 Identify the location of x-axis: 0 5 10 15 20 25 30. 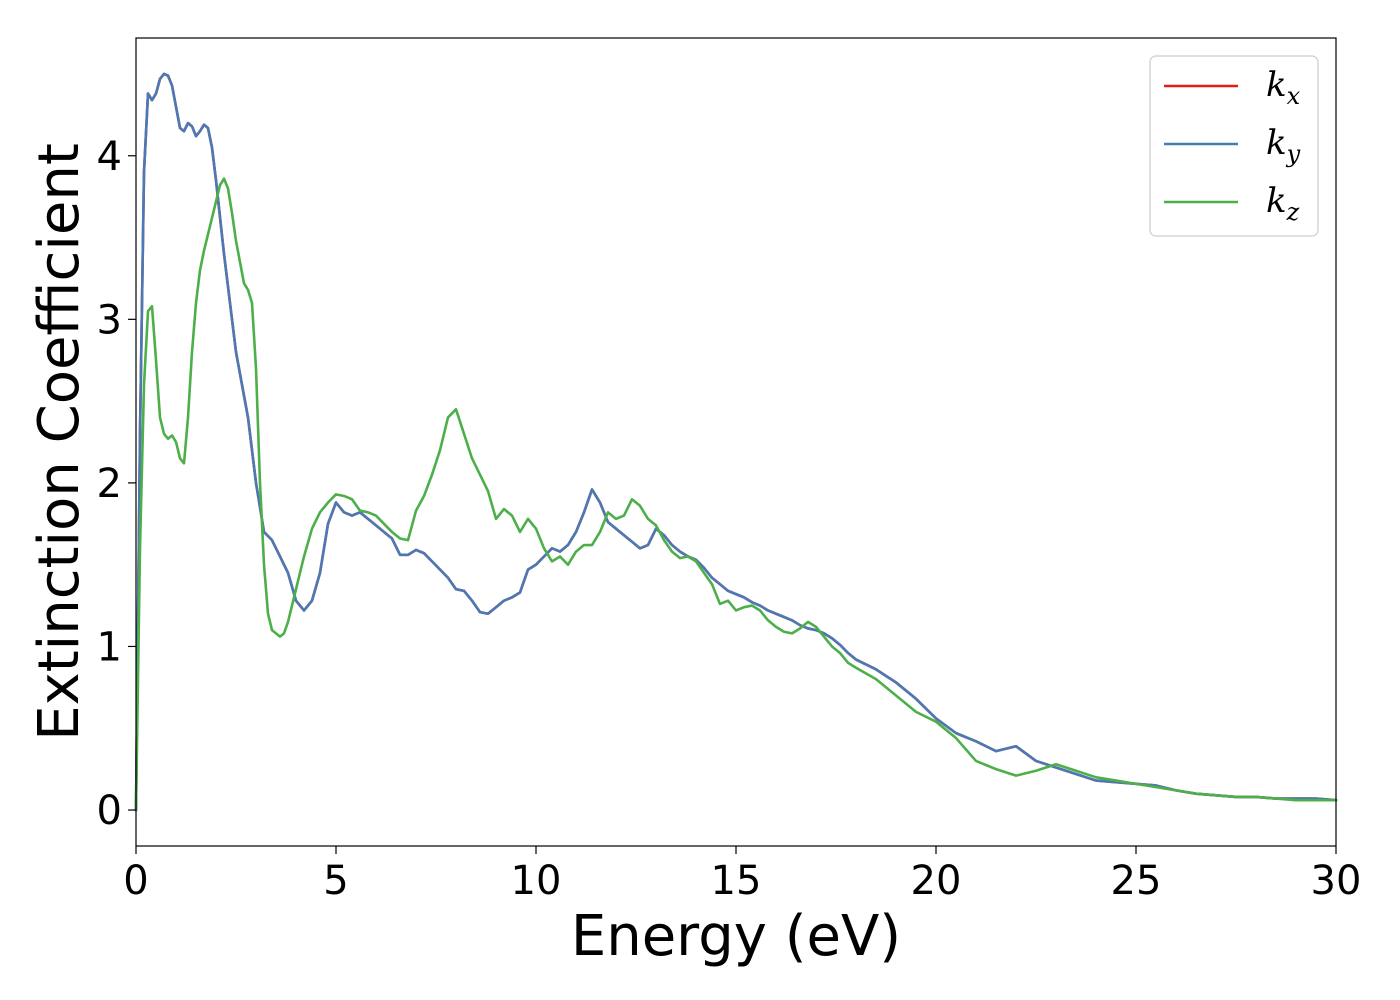
(742, 875).